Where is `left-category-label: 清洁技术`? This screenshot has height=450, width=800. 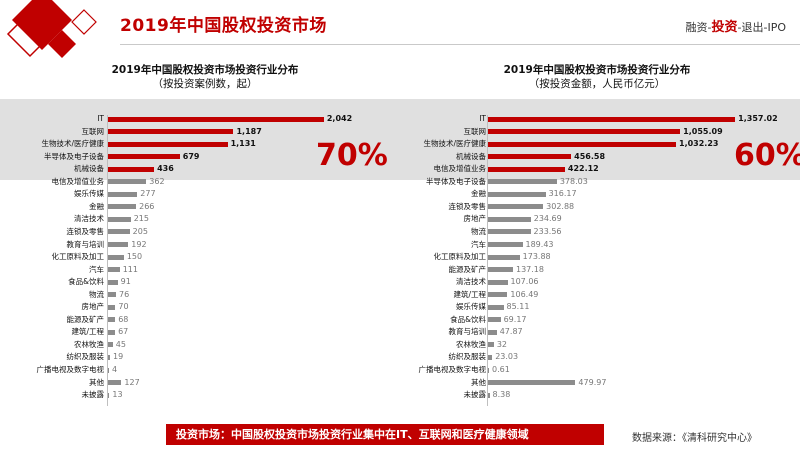
left-category-label: 清洁技术 is located at coordinates (89, 219).